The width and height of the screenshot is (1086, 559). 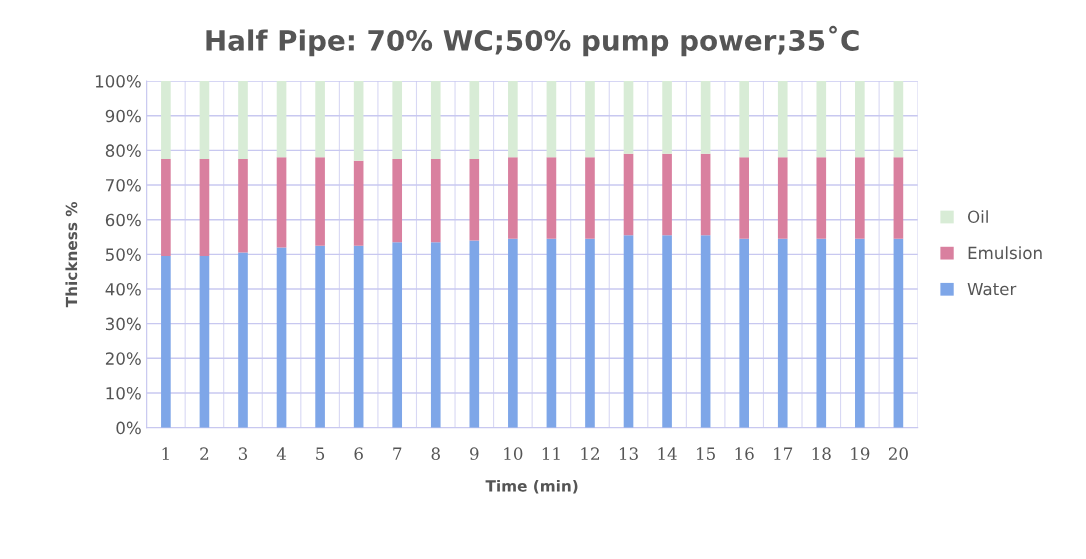 I want to click on y-tick-label: 10%, so click(x=123, y=393).